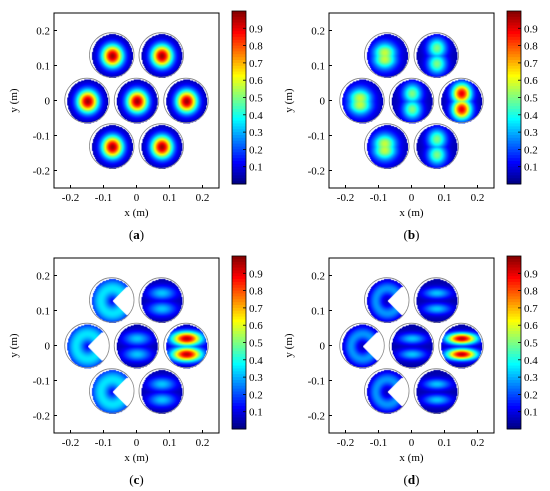 The height and width of the screenshot is (491, 550). What do you see at coordinates (289, 100) in the screenshot?
I see `y-axis-label: y (m)` at bounding box center [289, 100].